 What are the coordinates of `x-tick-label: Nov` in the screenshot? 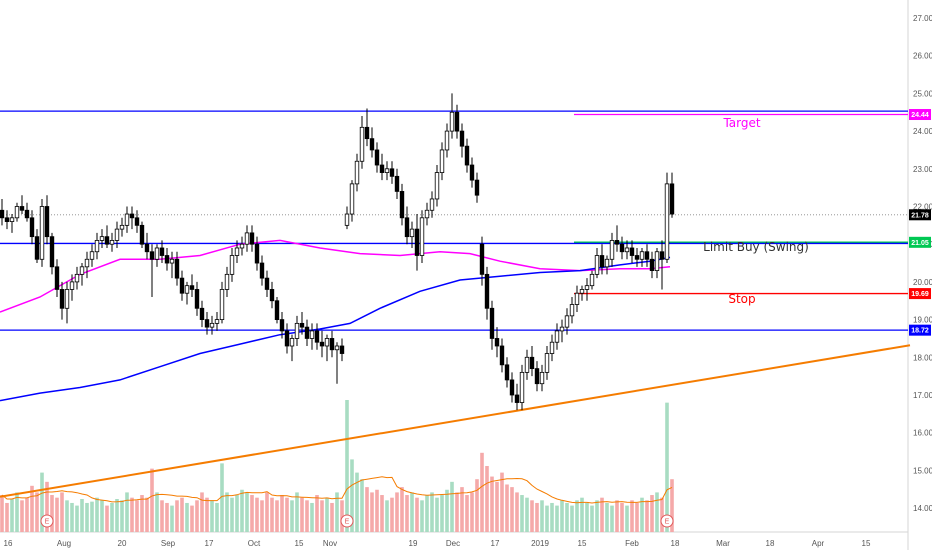 It's located at (330, 543).